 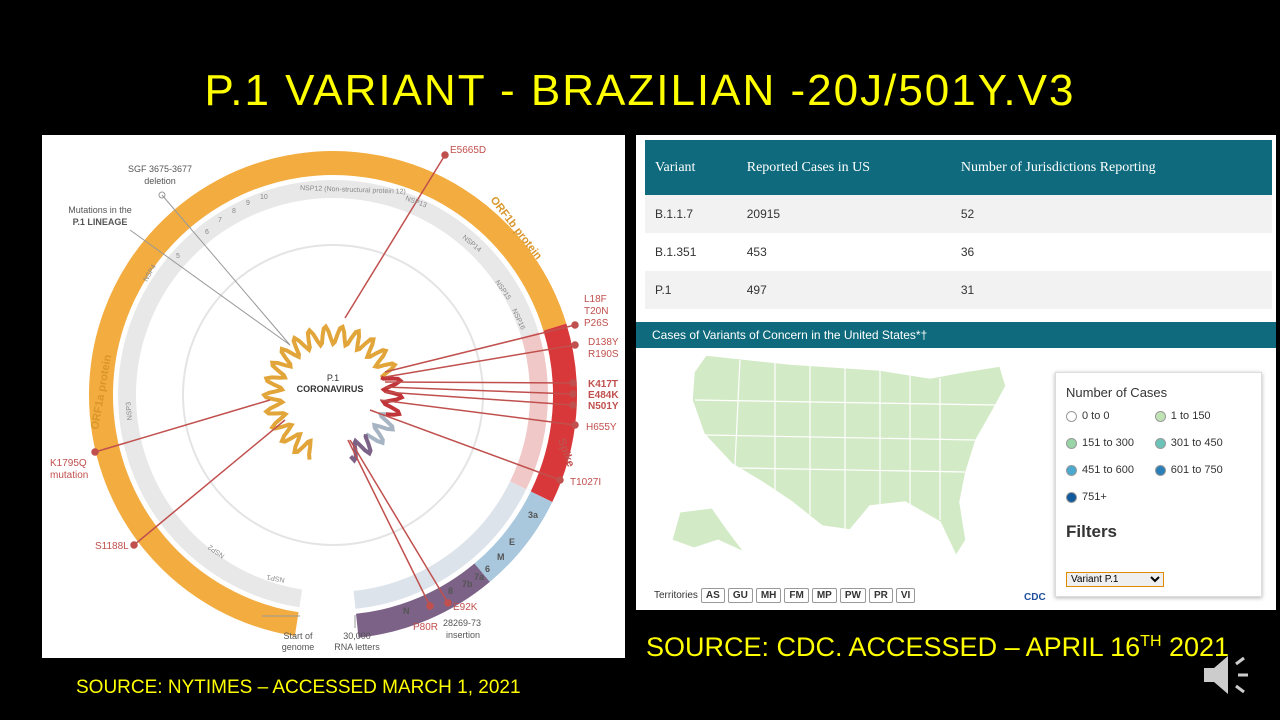 I want to click on table-cell: B.1.351, so click(x=676, y=252).